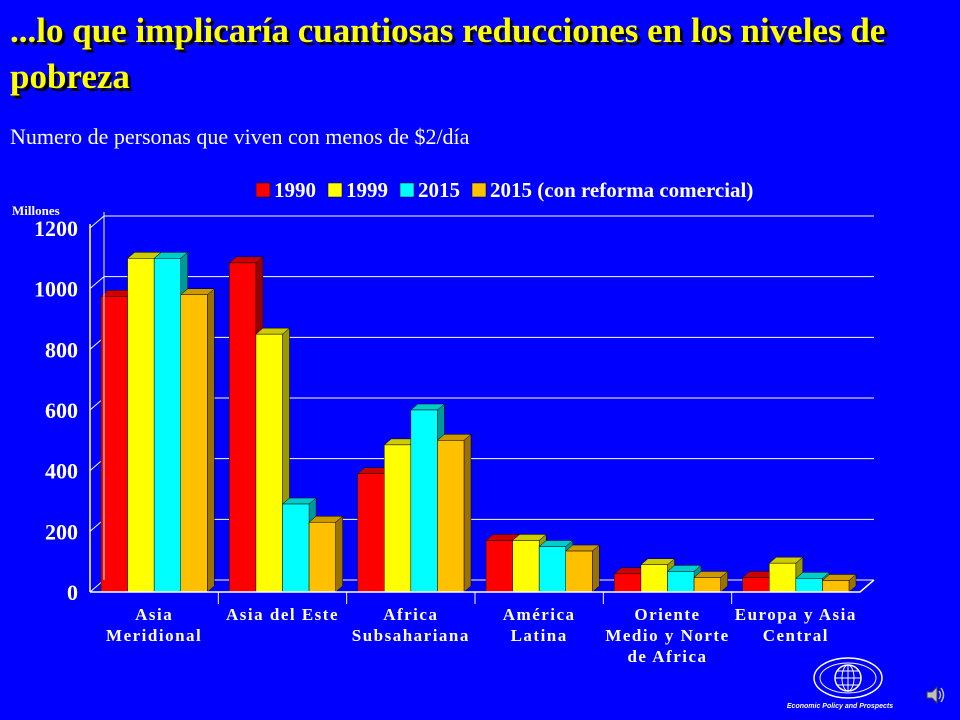  Describe the element at coordinates (61, 471) in the screenshot. I see `y-tick-label: 400` at that location.